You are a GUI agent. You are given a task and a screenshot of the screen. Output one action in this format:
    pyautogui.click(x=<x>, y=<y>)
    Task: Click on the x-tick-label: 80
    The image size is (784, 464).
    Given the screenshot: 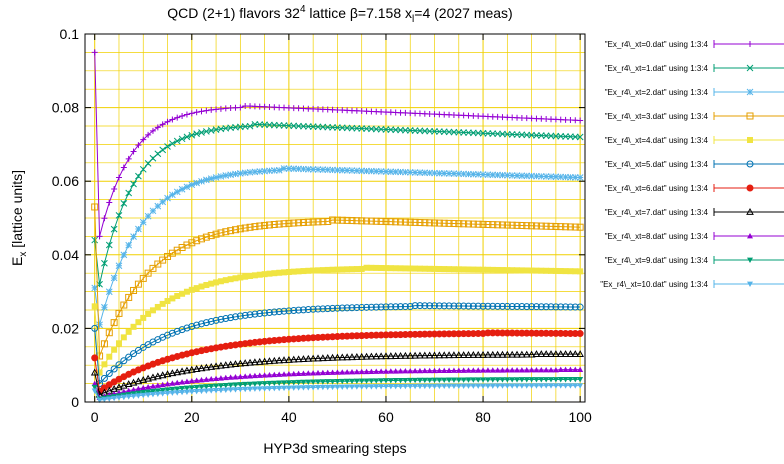 What is the action you would take?
    pyautogui.click(x=483, y=417)
    